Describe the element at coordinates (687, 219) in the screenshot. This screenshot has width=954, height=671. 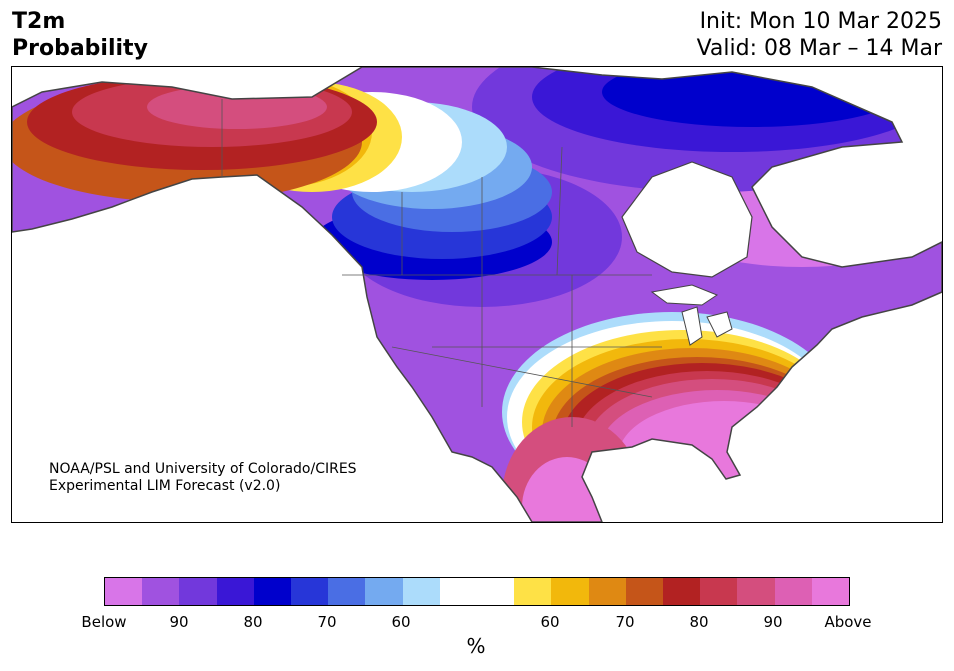
I see `hudson-bay` at that location.